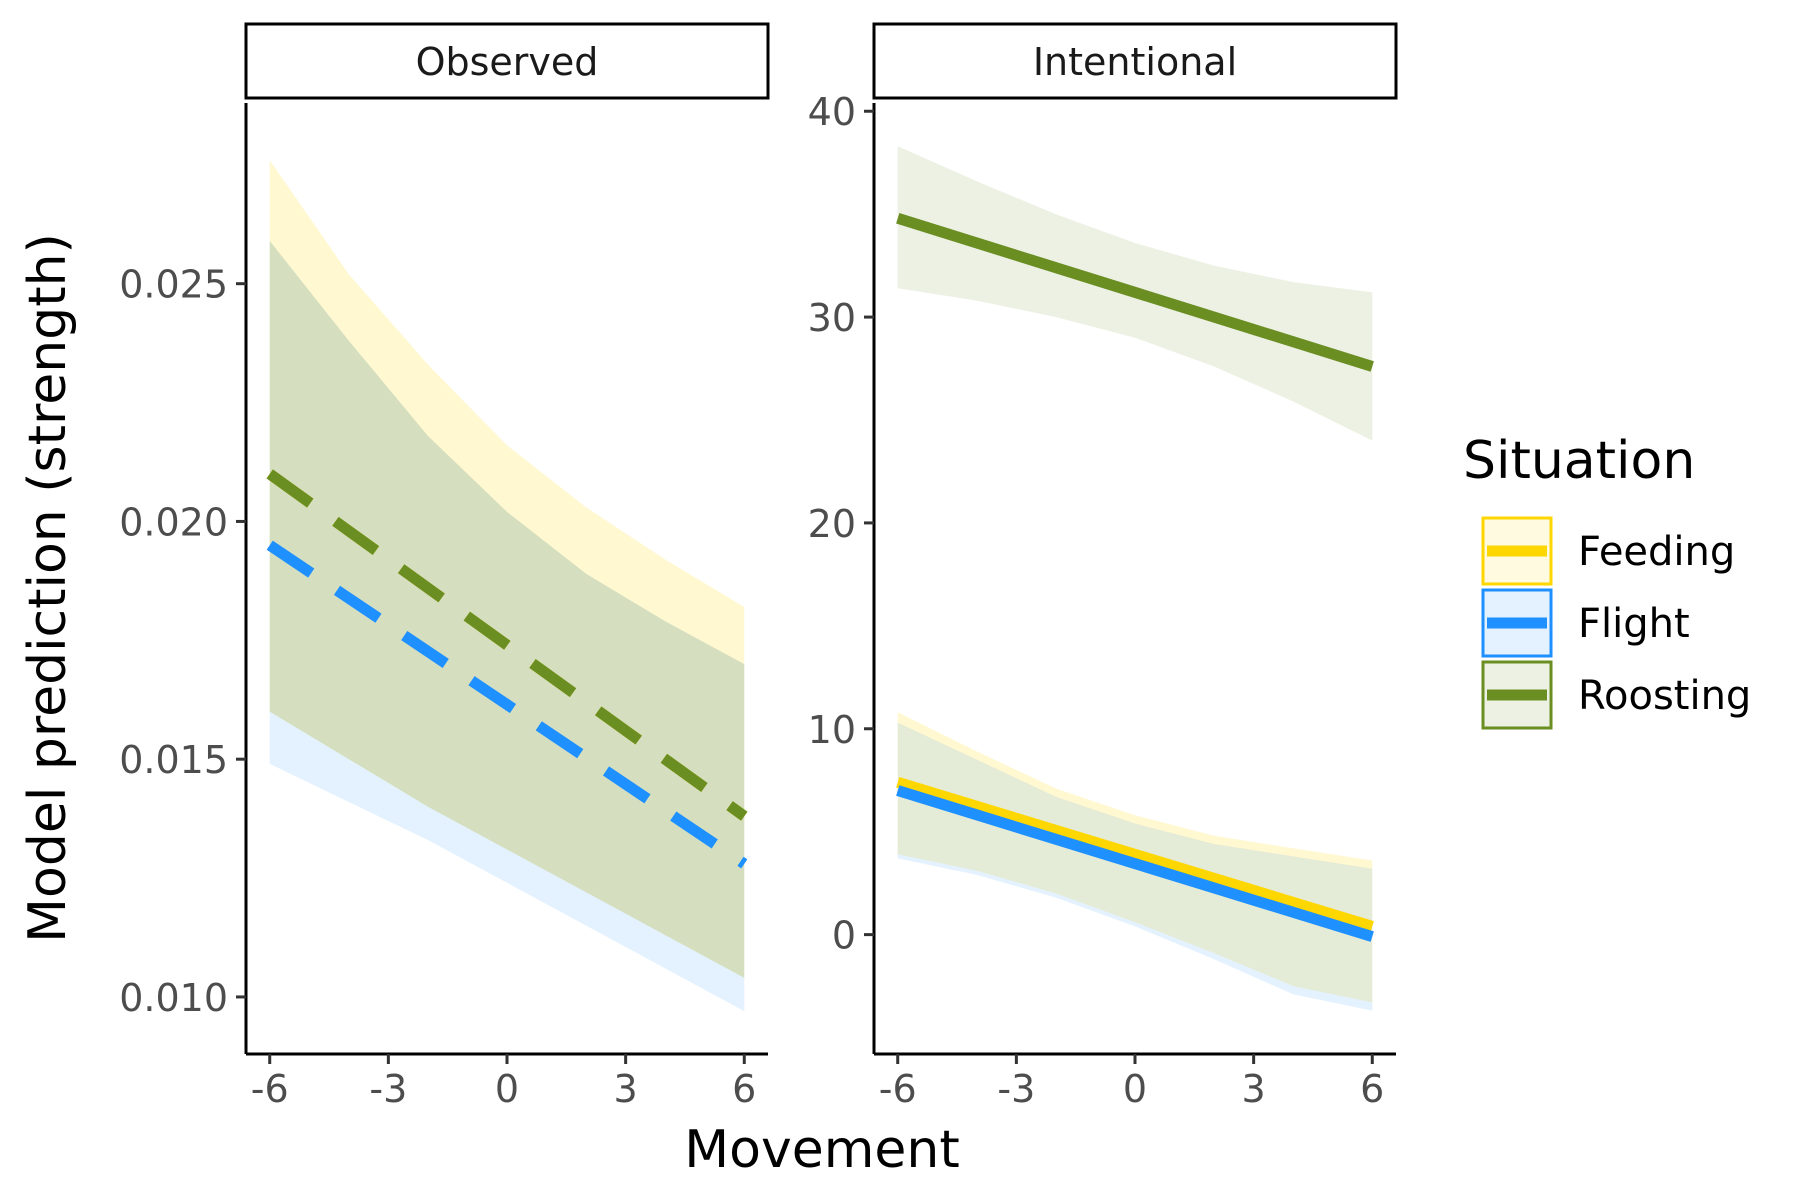  Describe the element at coordinates (832, 730) in the screenshot. I see `y-tick-label: 10` at that location.